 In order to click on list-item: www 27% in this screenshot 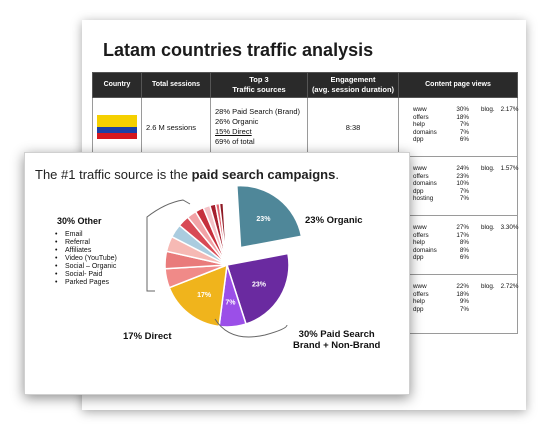, I will do `click(441, 227)`.